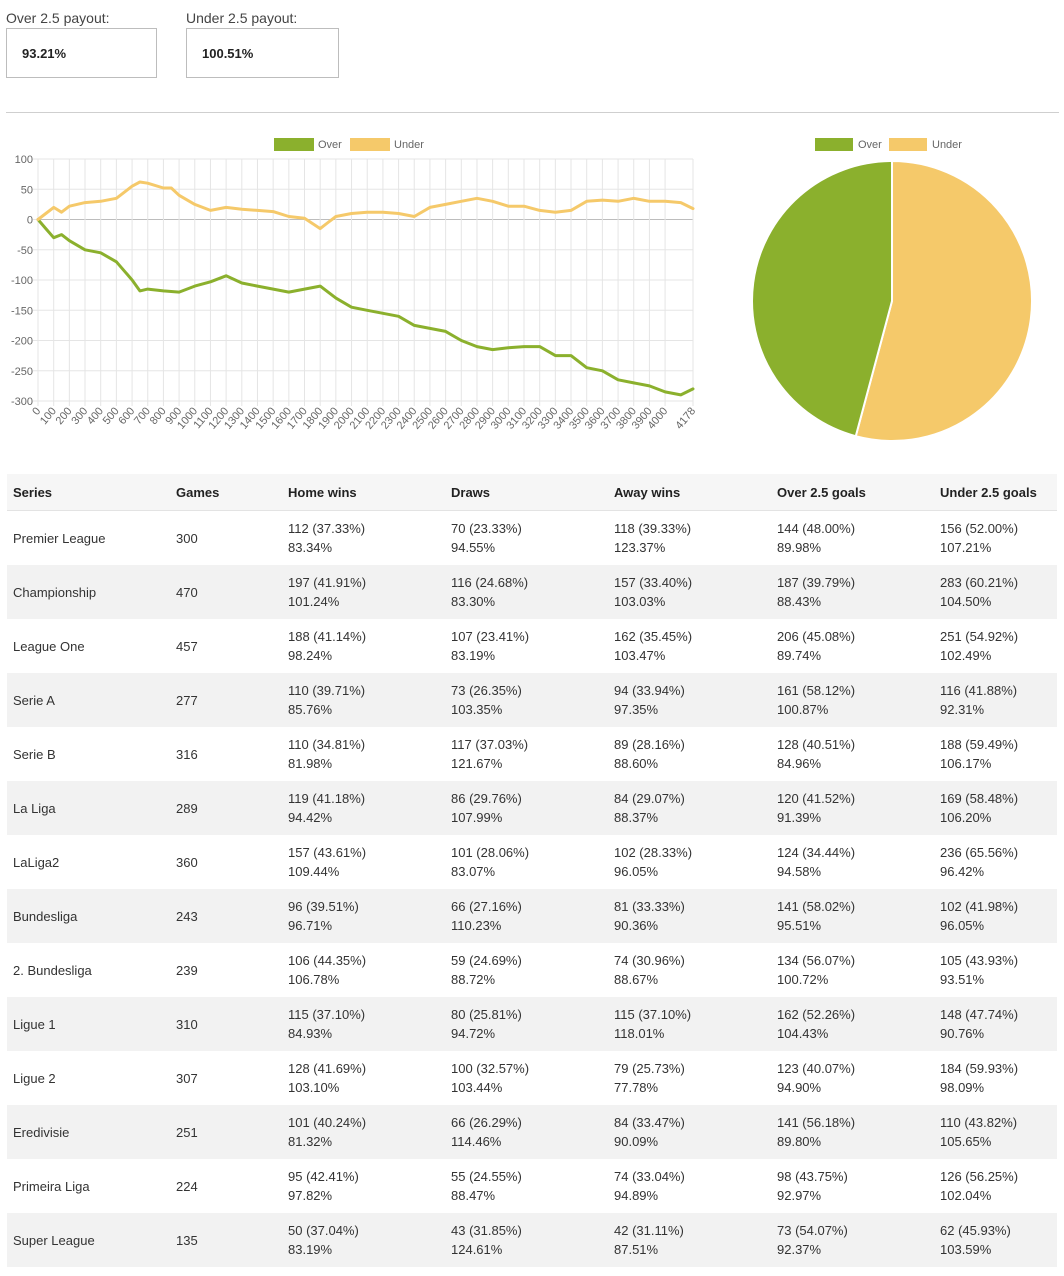 The height and width of the screenshot is (1276, 1064). What do you see at coordinates (636, 1141) in the screenshot?
I see `cell-payout: 90.09%` at bounding box center [636, 1141].